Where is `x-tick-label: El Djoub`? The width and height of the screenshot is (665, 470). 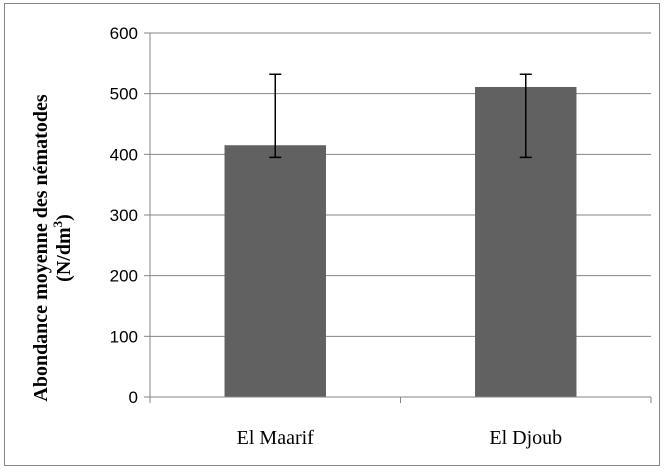
x-tick-label: El Djoub is located at coordinates (525, 438).